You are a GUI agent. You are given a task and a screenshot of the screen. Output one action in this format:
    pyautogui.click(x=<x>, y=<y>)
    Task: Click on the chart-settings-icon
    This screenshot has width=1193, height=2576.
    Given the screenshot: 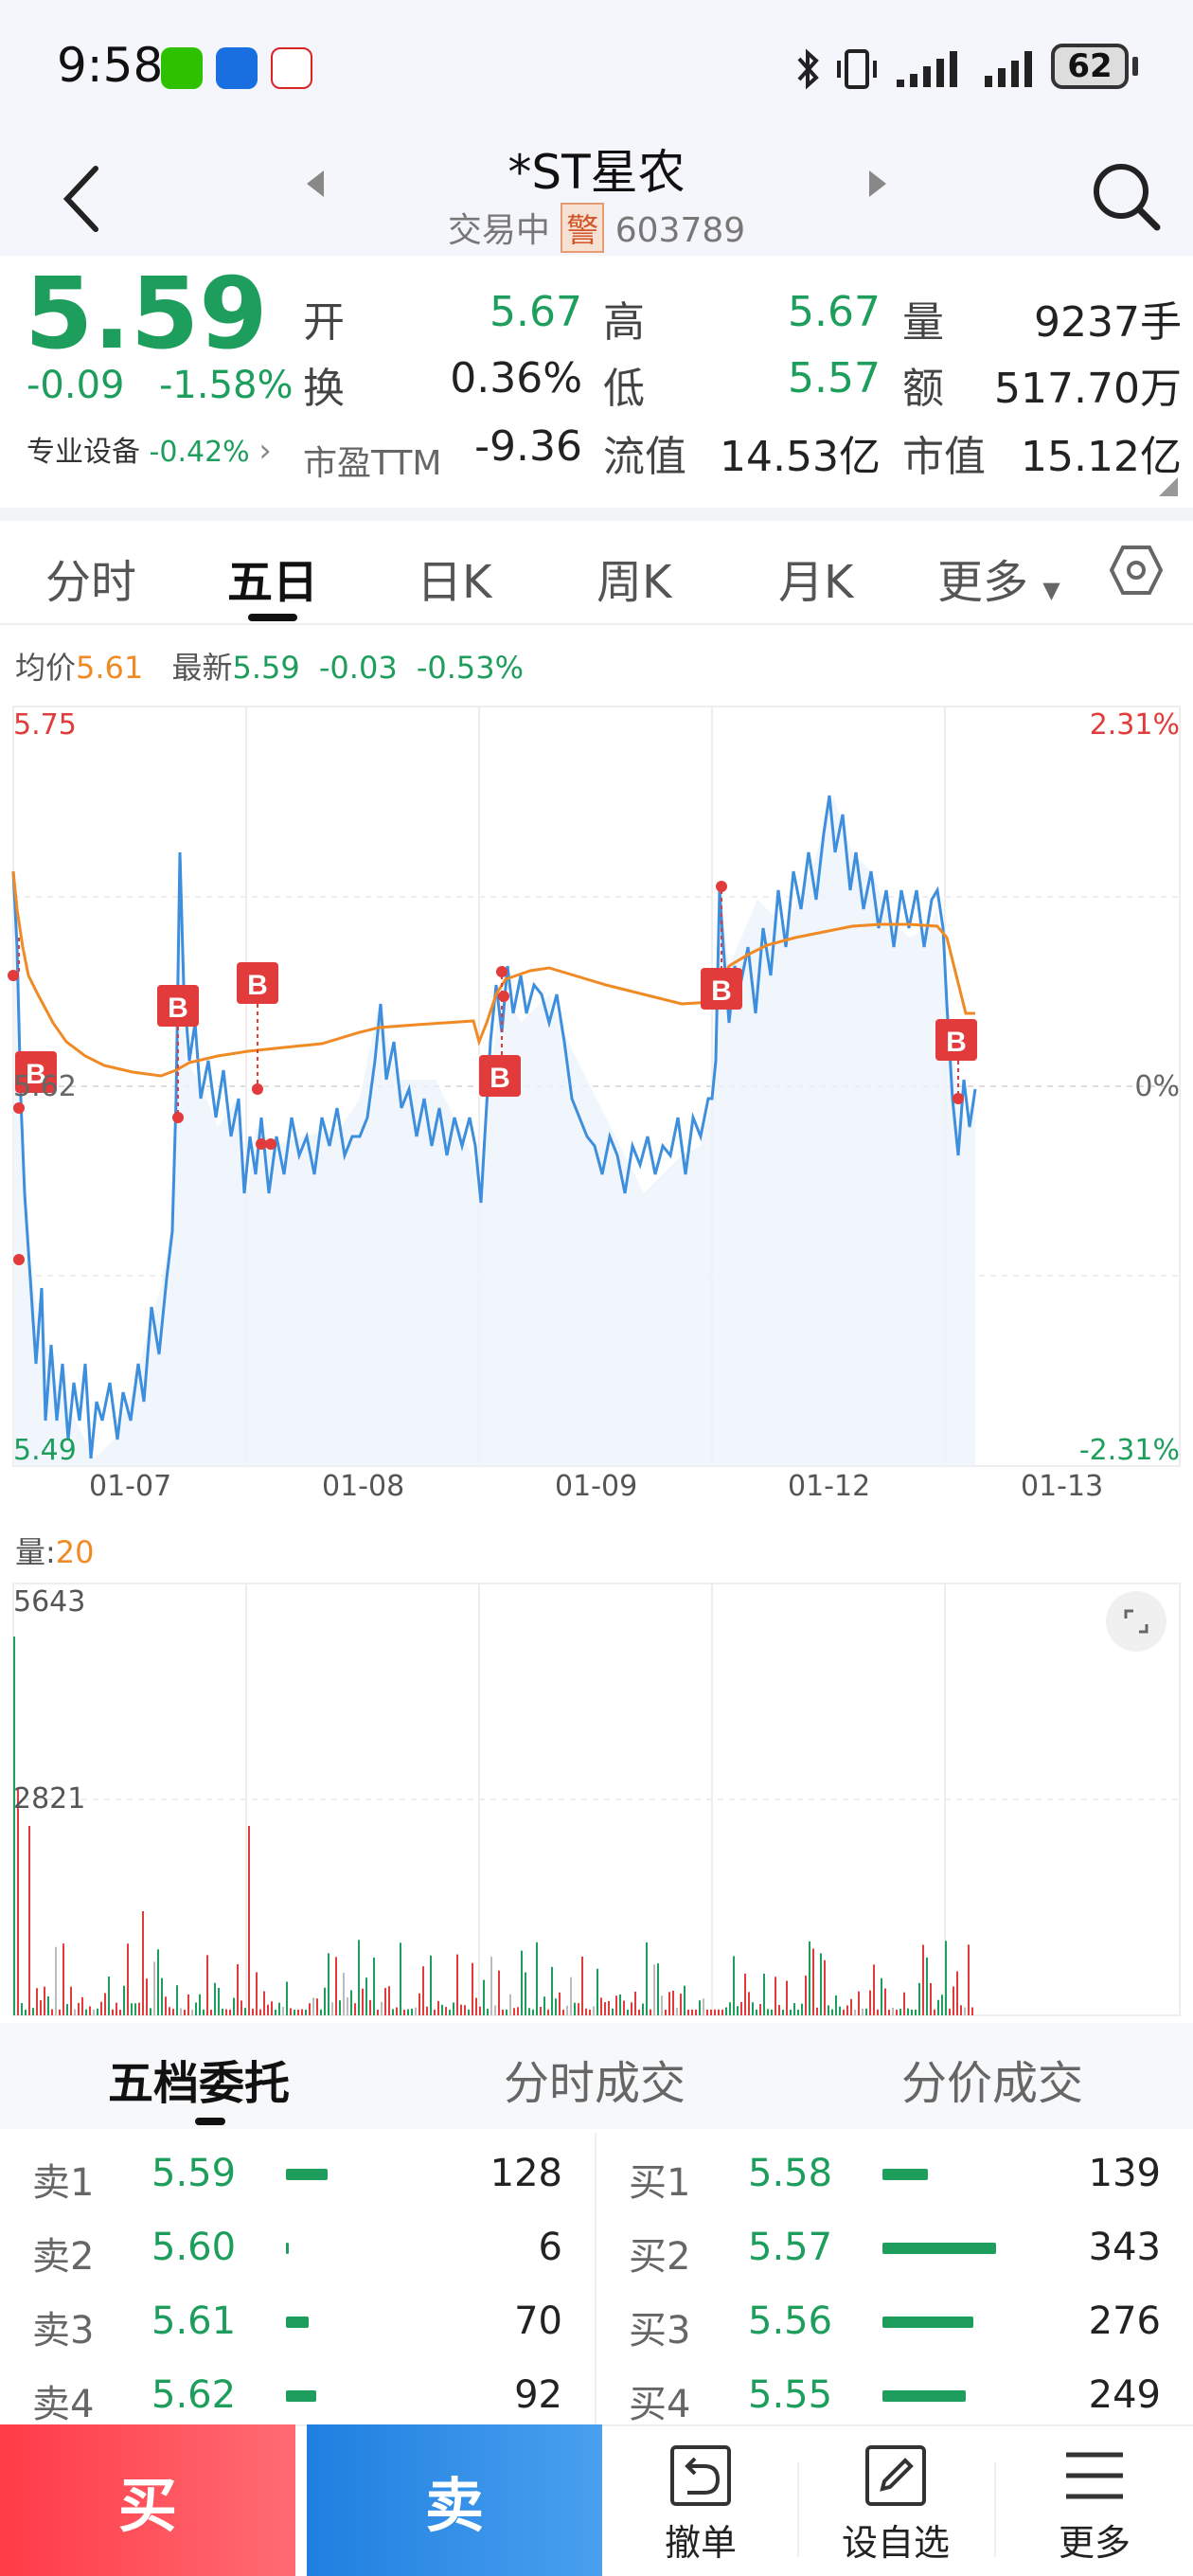 What is the action you would take?
    pyautogui.click(x=1136, y=570)
    